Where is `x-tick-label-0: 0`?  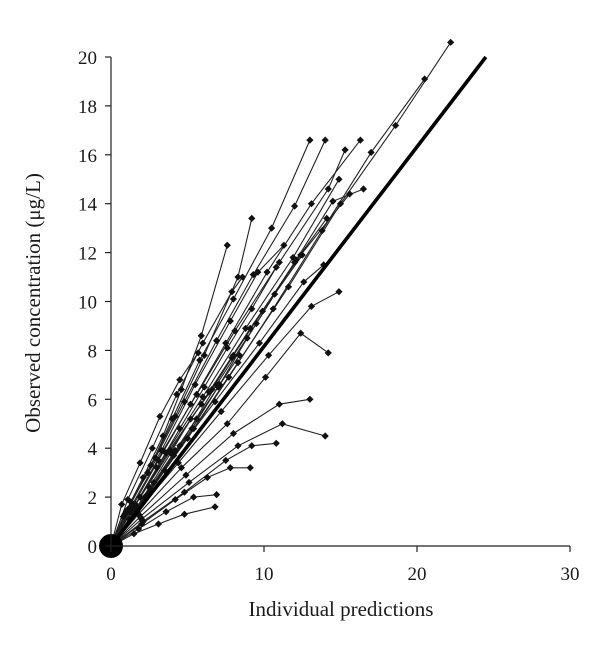 x-tick-label-0: 0 is located at coordinates (111, 574).